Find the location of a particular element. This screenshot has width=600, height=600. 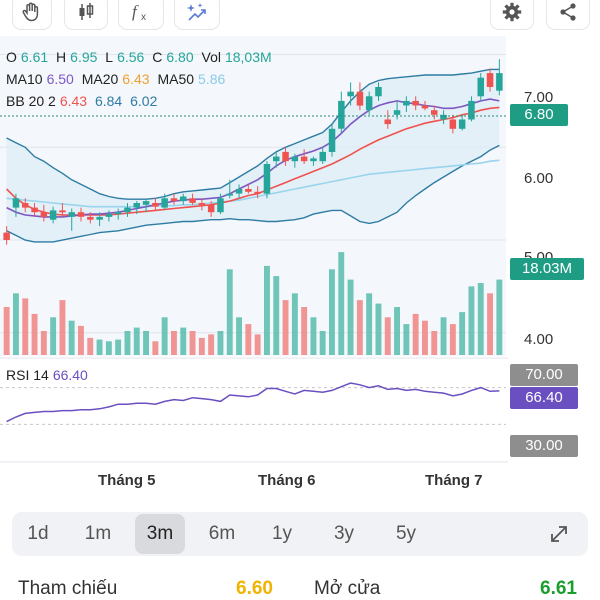

month-label-6: Tháng 6 is located at coordinates (287, 480).